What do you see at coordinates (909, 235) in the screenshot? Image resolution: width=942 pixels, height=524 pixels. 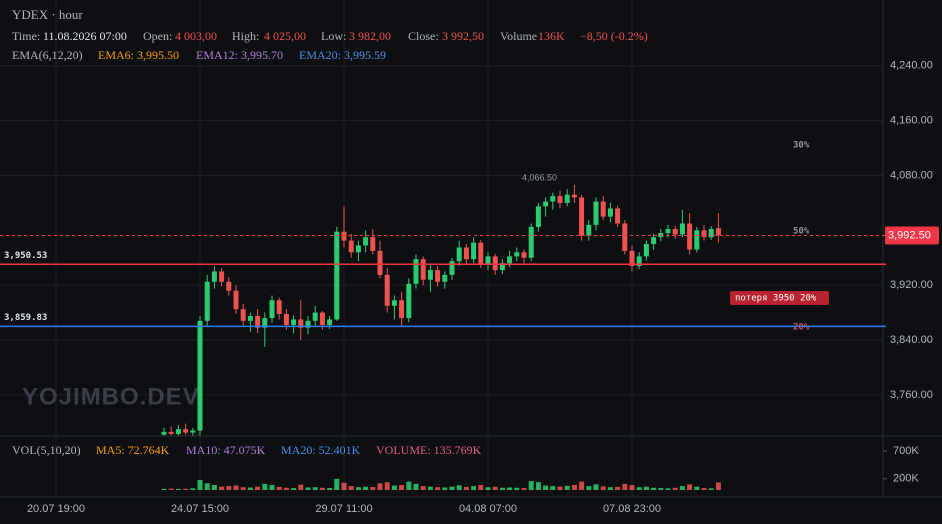 I see `last-price-label: 3,992.50` at bounding box center [909, 235].